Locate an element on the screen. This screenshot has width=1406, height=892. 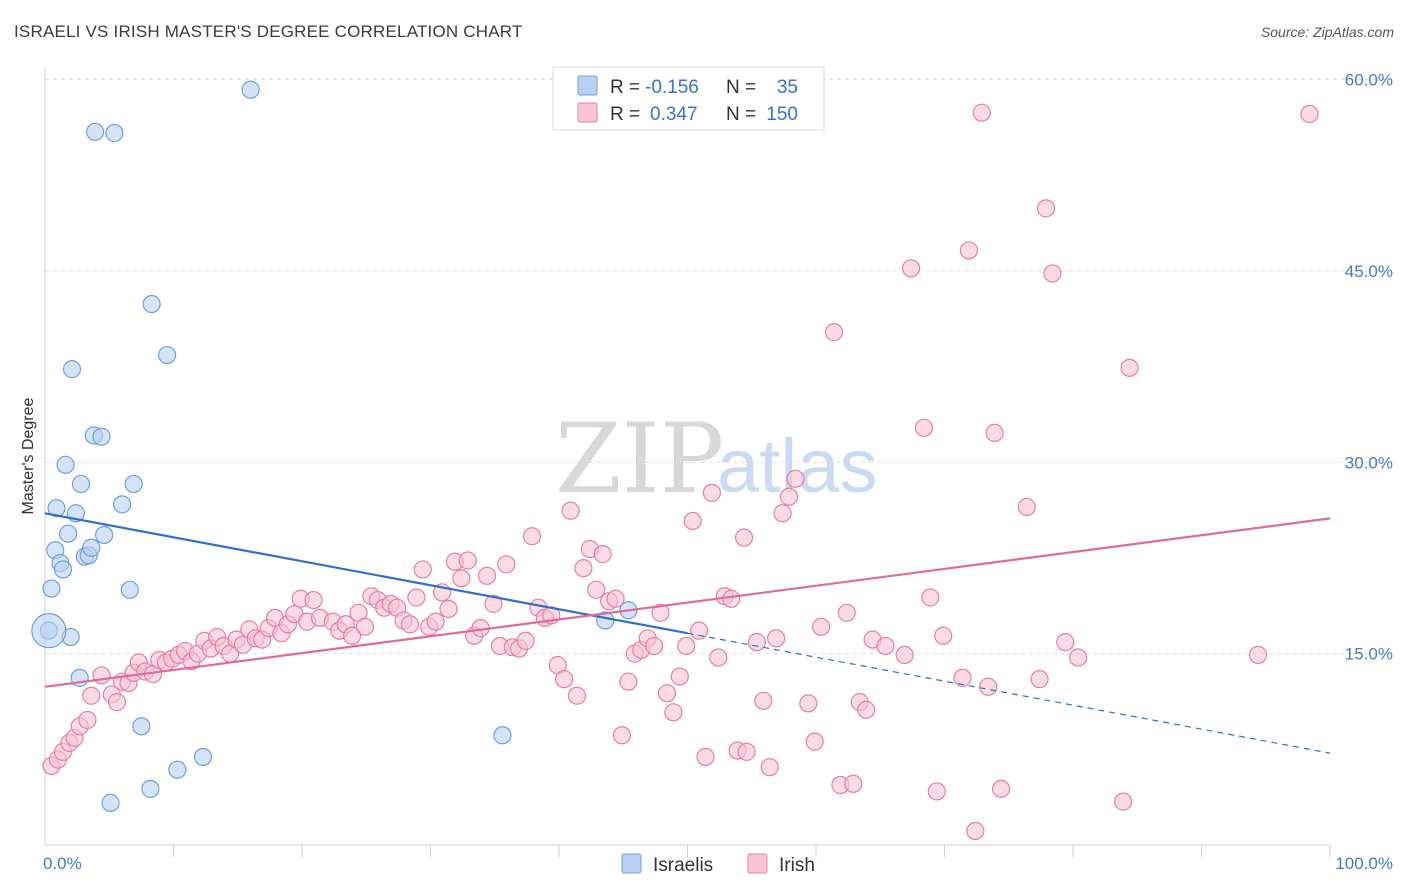
y-tick-label-3: 60.0% is located at coordinates (1369, 80).